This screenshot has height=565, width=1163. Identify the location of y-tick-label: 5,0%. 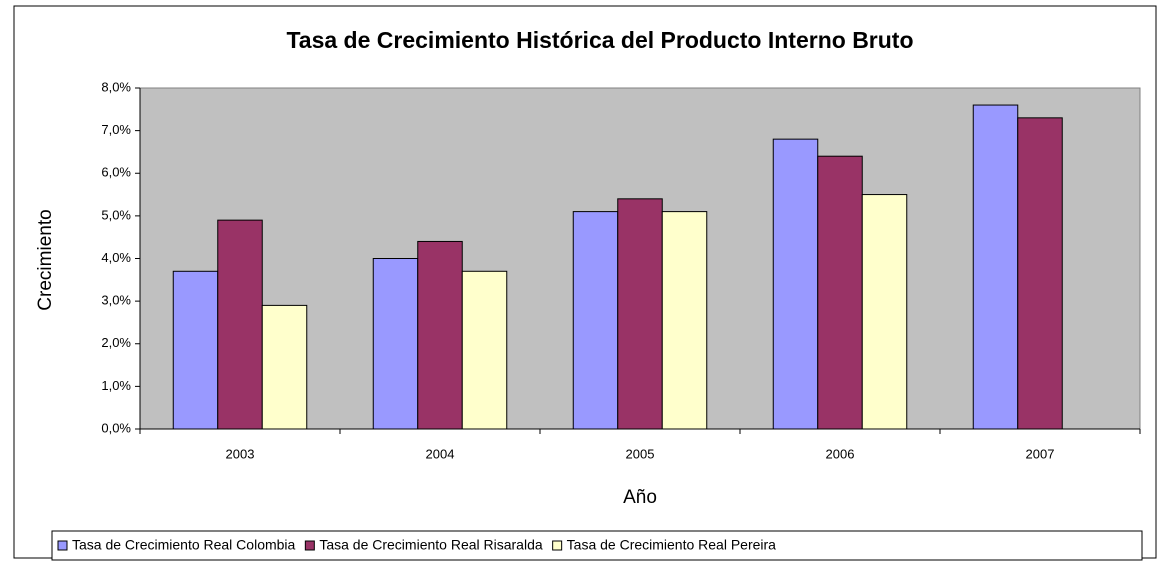
(116, 214).